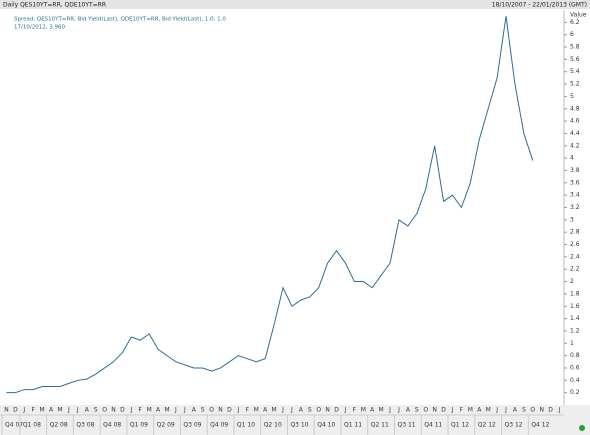 The height and width of the screenshot is (435, 590). I want to click on quarter-label: Q4 08, so click(112, 425).